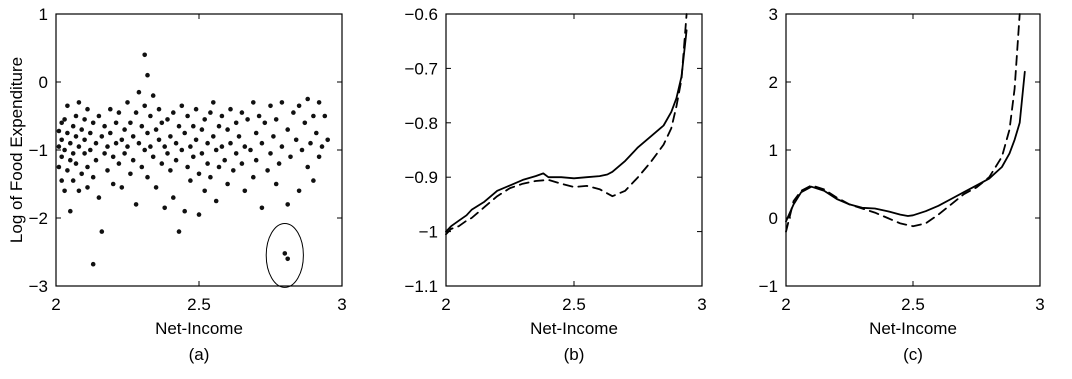 The height and width of the screenshot is (379, 1072). Describe the element at coordinates (566, 131) in the screenshot. I see `panel-b-solid-curve` at that location.